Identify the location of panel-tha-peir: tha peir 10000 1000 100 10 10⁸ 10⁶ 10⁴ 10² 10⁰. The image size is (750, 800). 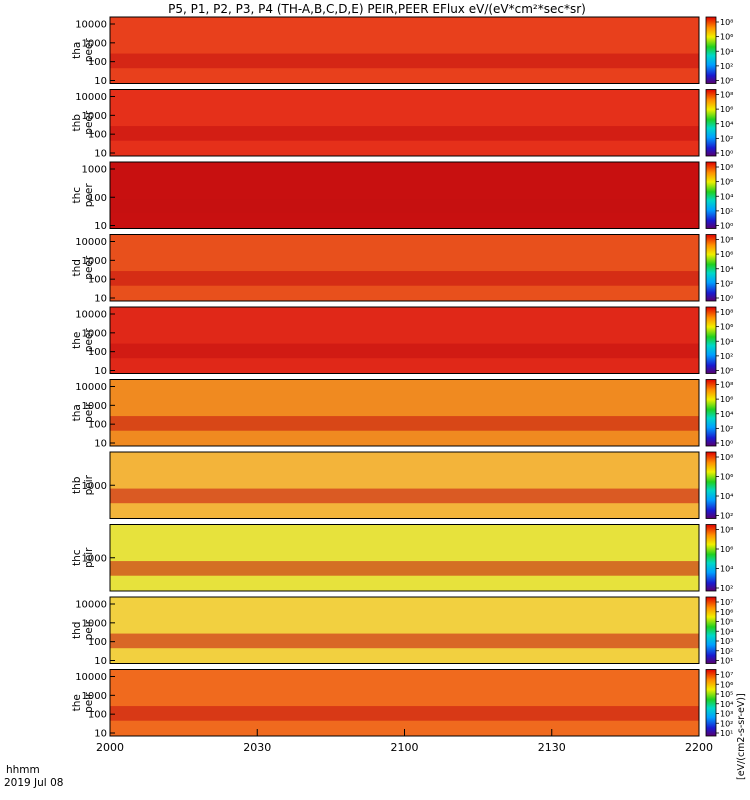
(402, 414).